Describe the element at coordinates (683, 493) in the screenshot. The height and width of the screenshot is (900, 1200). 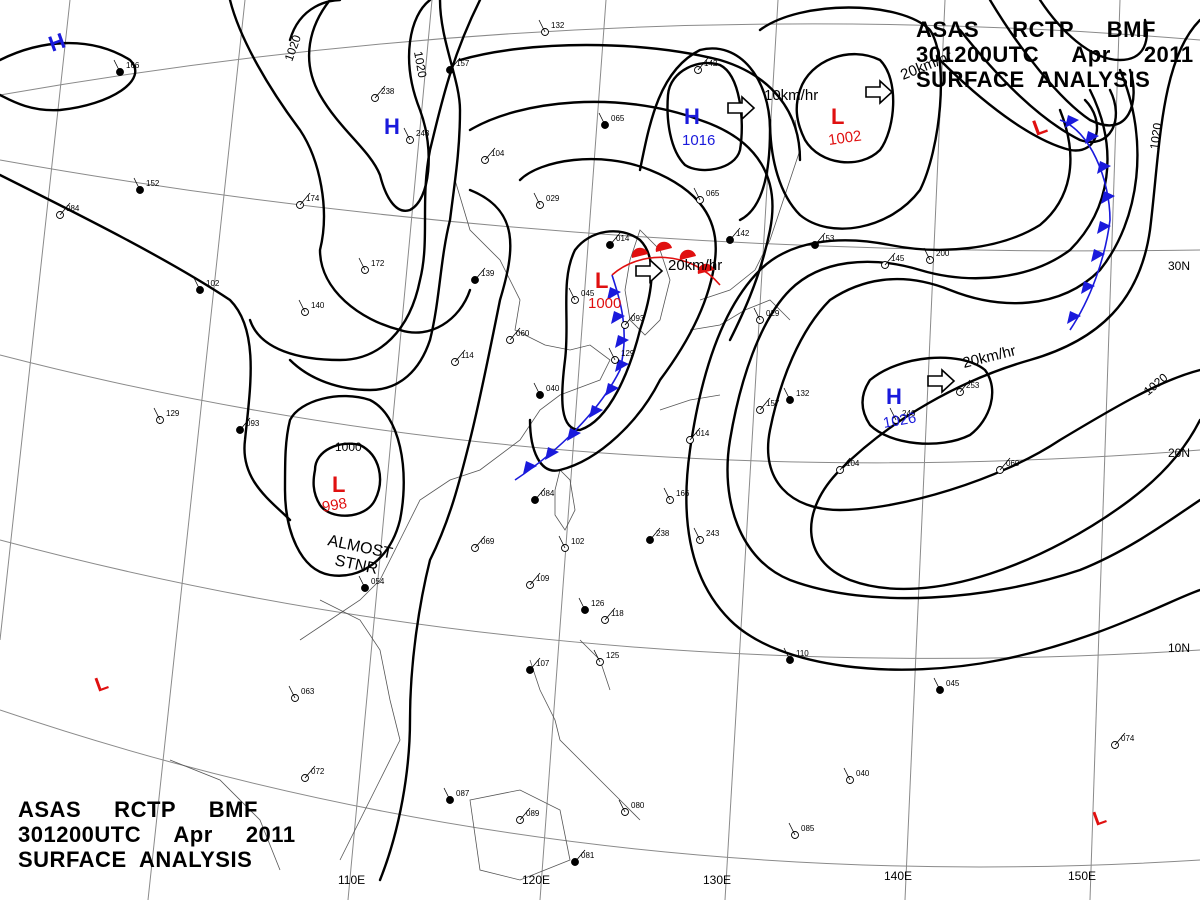
I see `station-pressure: 166` at that location.